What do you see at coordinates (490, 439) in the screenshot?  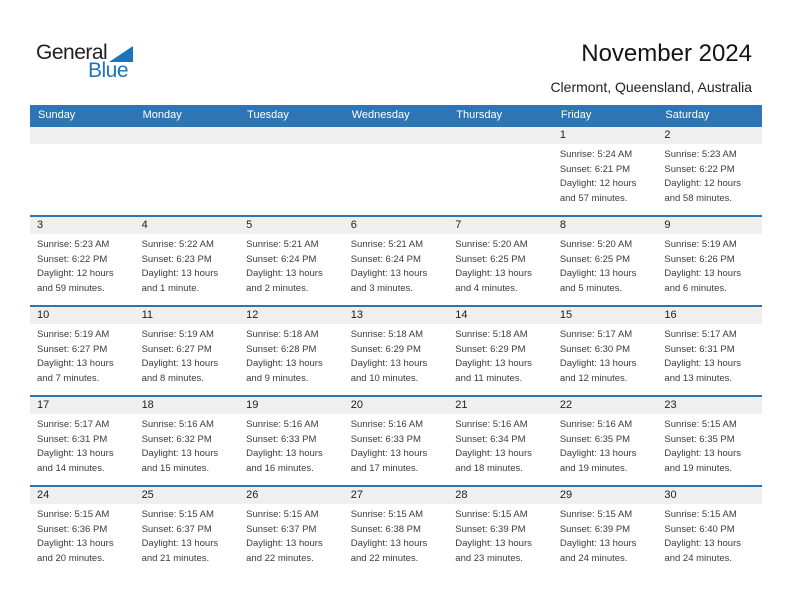 I see `sunset-text: Sunset: 6:34 PM` at bounding box center [490, 439].